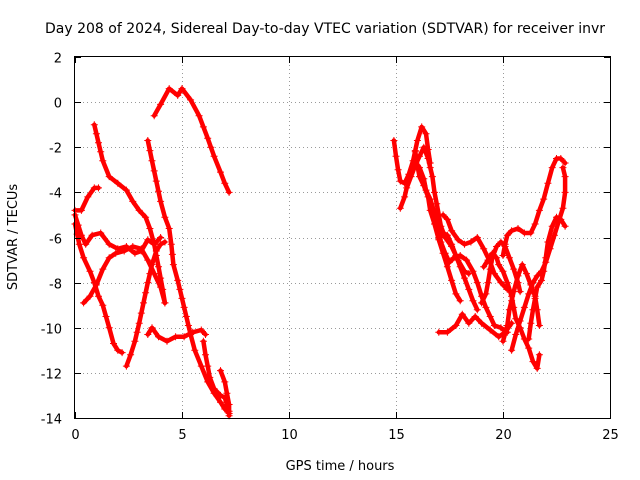 This screenshot has width=640, height=480. Describe the element at coordinates (55, 149) in the screenshot. I see `y-tick-label: -2` at that location.